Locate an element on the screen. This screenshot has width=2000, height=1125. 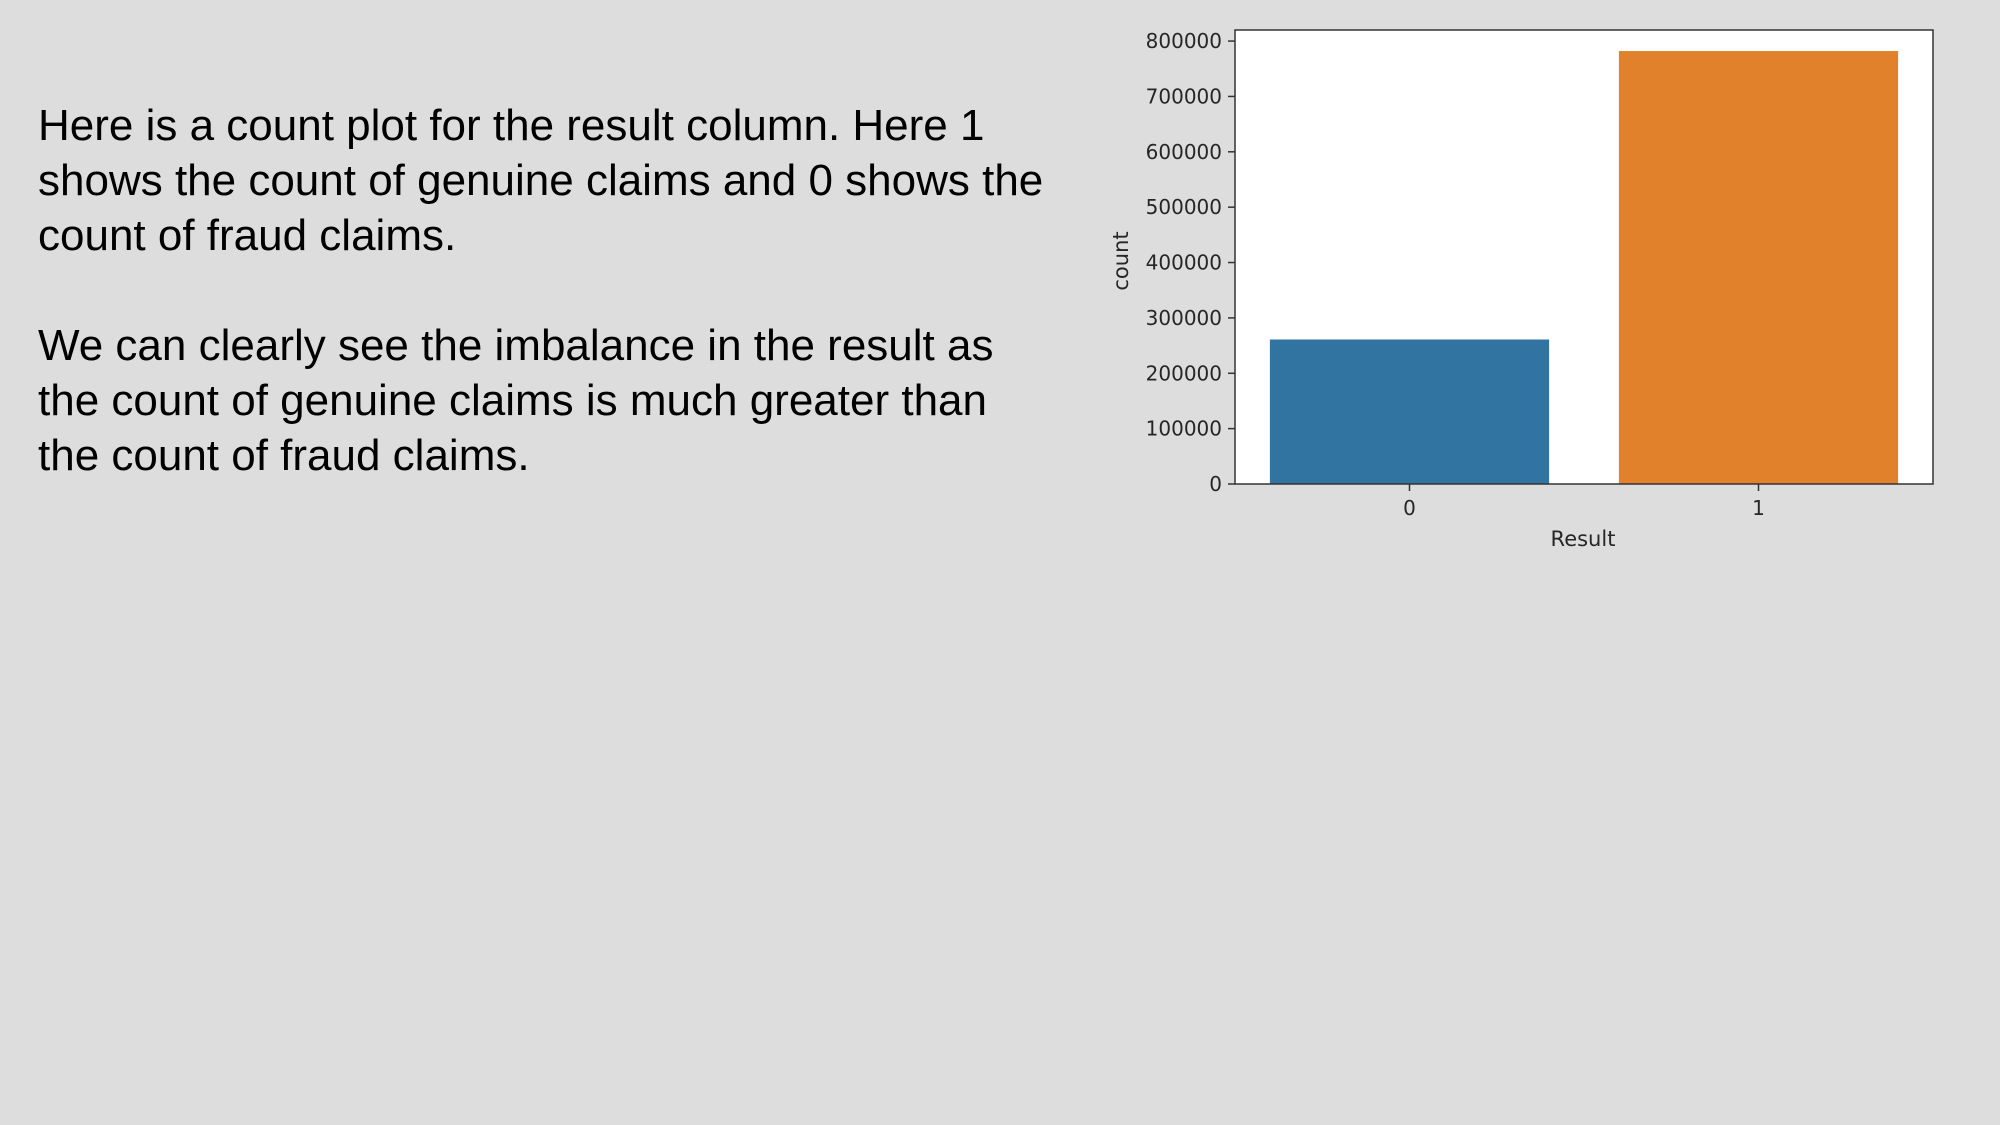
bars-group is located at coordinates (1584, 267).